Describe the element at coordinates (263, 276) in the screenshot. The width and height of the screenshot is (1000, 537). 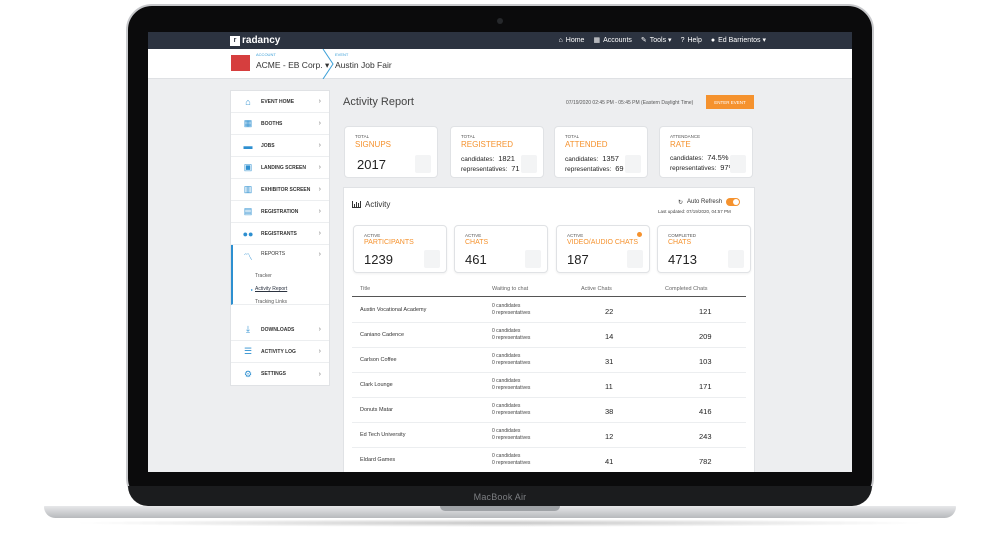
I see `sidebar-subitem-tracker: Tracker` at that location.